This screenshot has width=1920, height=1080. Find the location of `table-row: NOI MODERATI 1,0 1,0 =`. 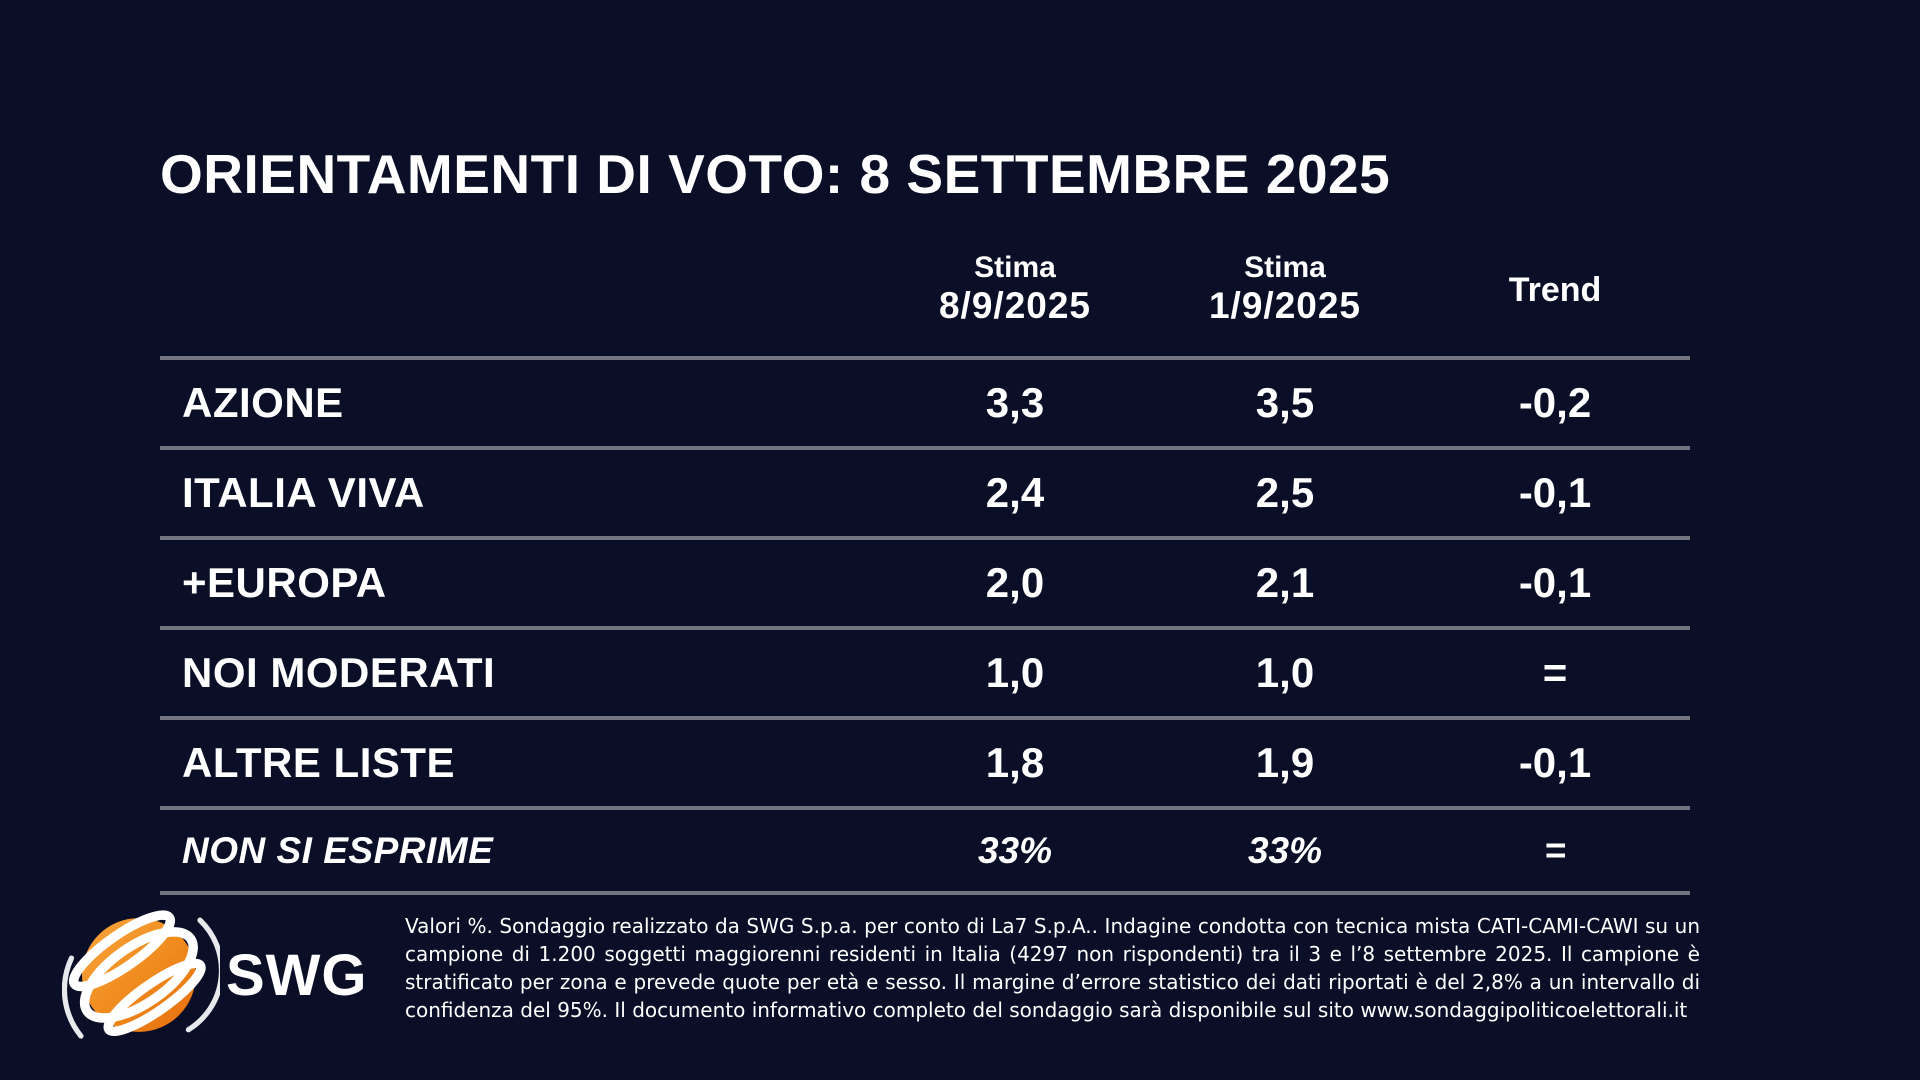

table-row: NOI MODERATI 1,0 1,0 = is located at coordinates (925, 671).